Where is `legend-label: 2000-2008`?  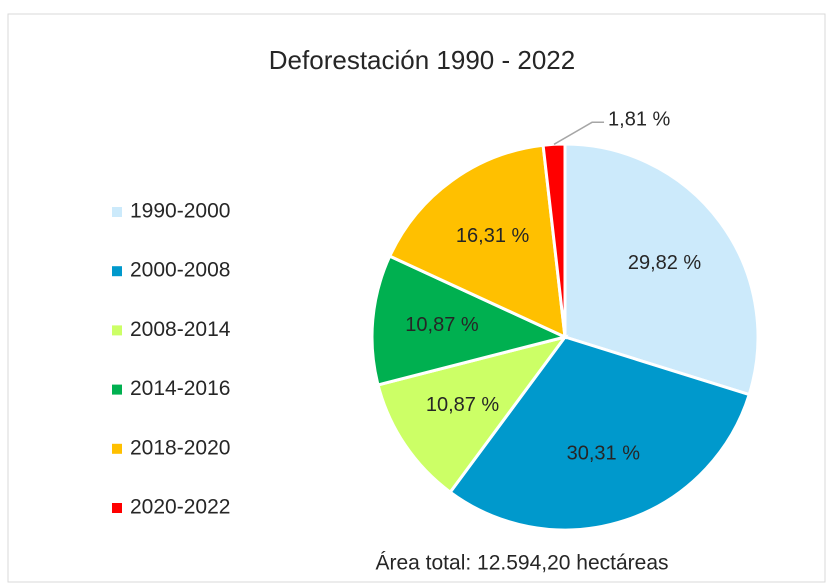 legend-label: 2000-2008 is located at coordinates (180, 270).